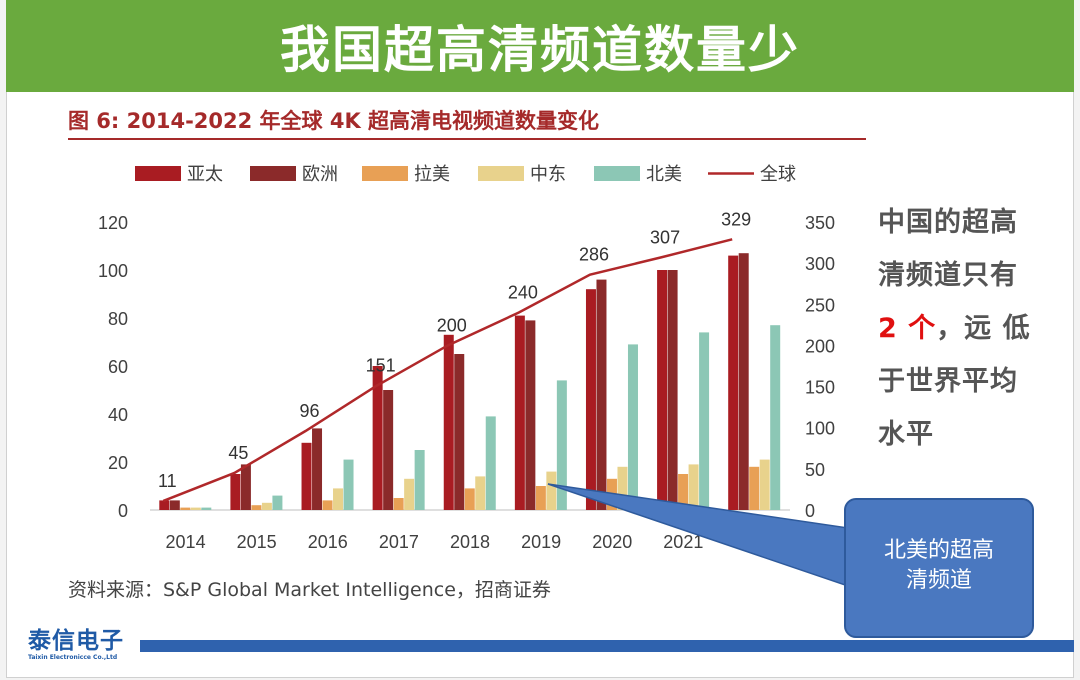 This screenshot has height=680, width=1080. I want to click on y-left-tick-label: 100, so click(113, 271).